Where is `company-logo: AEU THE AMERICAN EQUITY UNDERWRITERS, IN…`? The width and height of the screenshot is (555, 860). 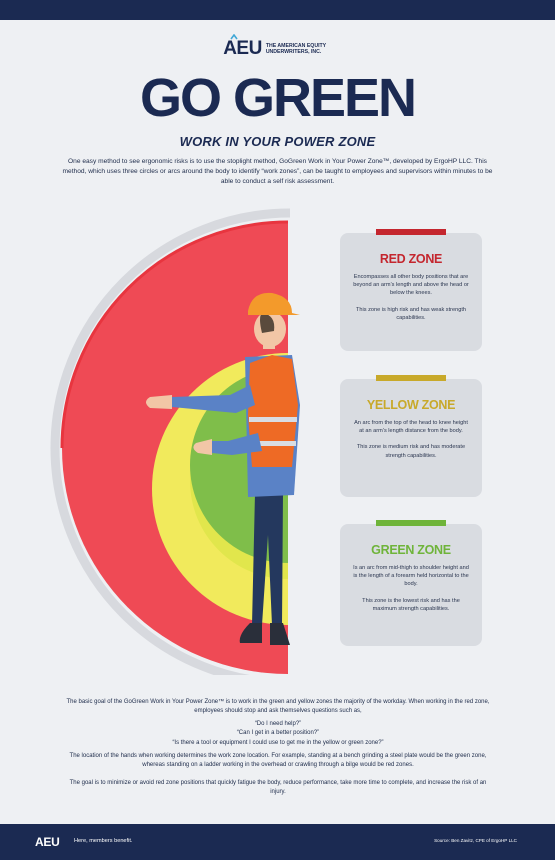 company-logo: AEU THE AMERICAN EQUITY UNDERWRITERS, IN… is located at coordinates (277, 47).